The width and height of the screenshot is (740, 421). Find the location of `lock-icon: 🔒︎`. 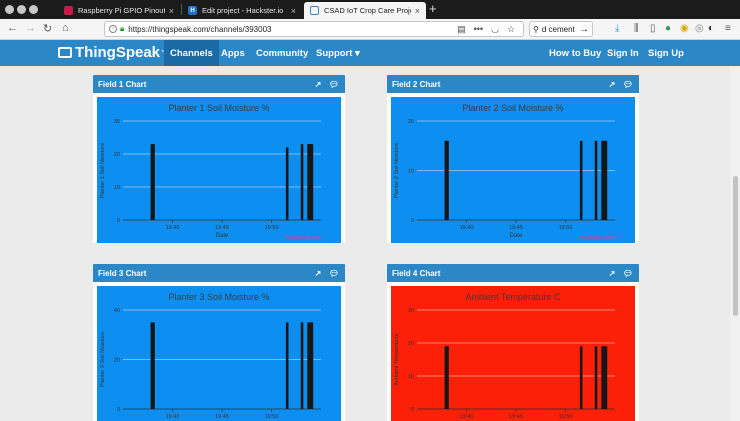

lock-icon: 🔒︎ is located at coordinates (122, 28).